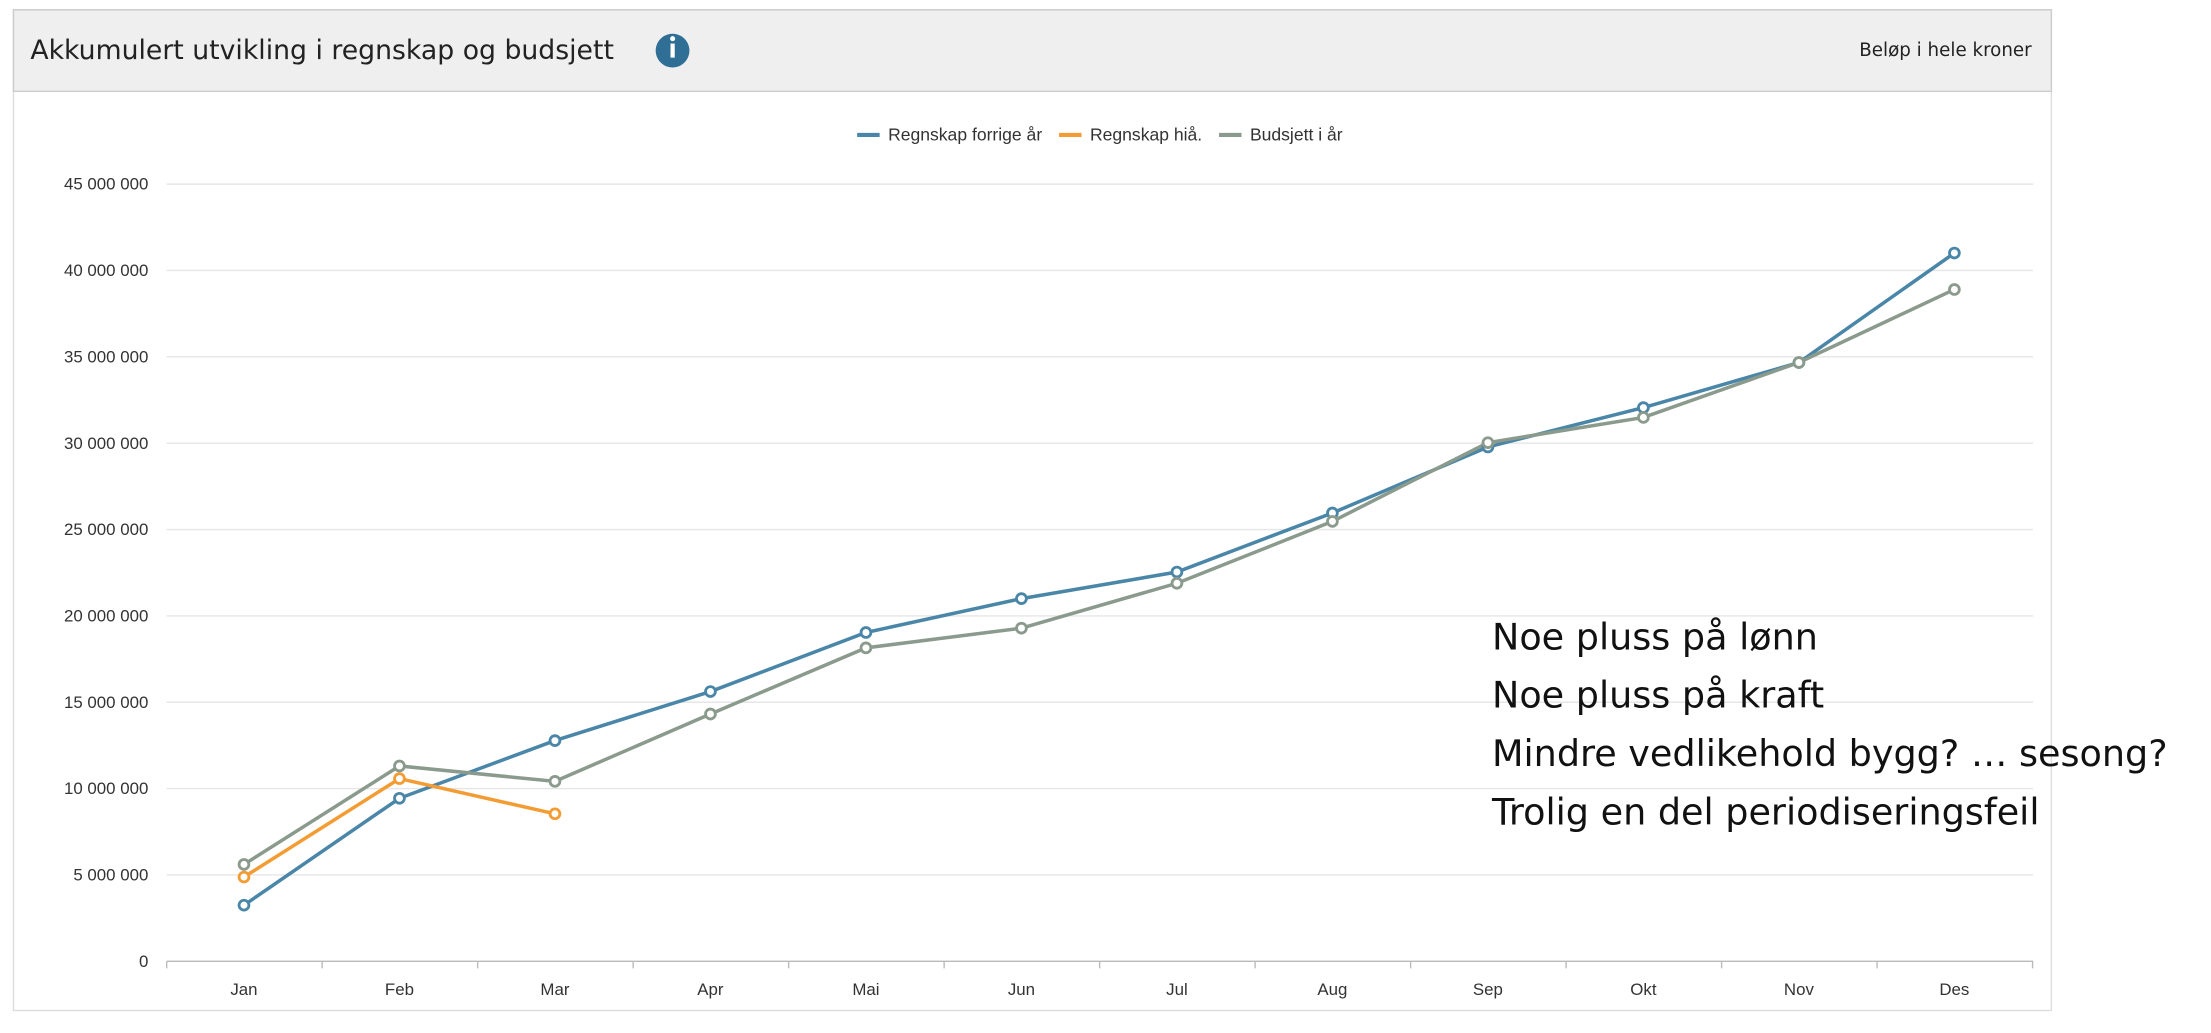 The image size is (2211, 1033). I want to click on y-tick-label: 25 000 000, so click(106, 529).